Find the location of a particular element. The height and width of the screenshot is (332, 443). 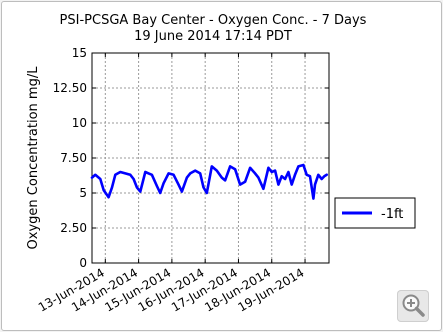

zoom-in-magnifier-icon is located at coordinates (413, 305).